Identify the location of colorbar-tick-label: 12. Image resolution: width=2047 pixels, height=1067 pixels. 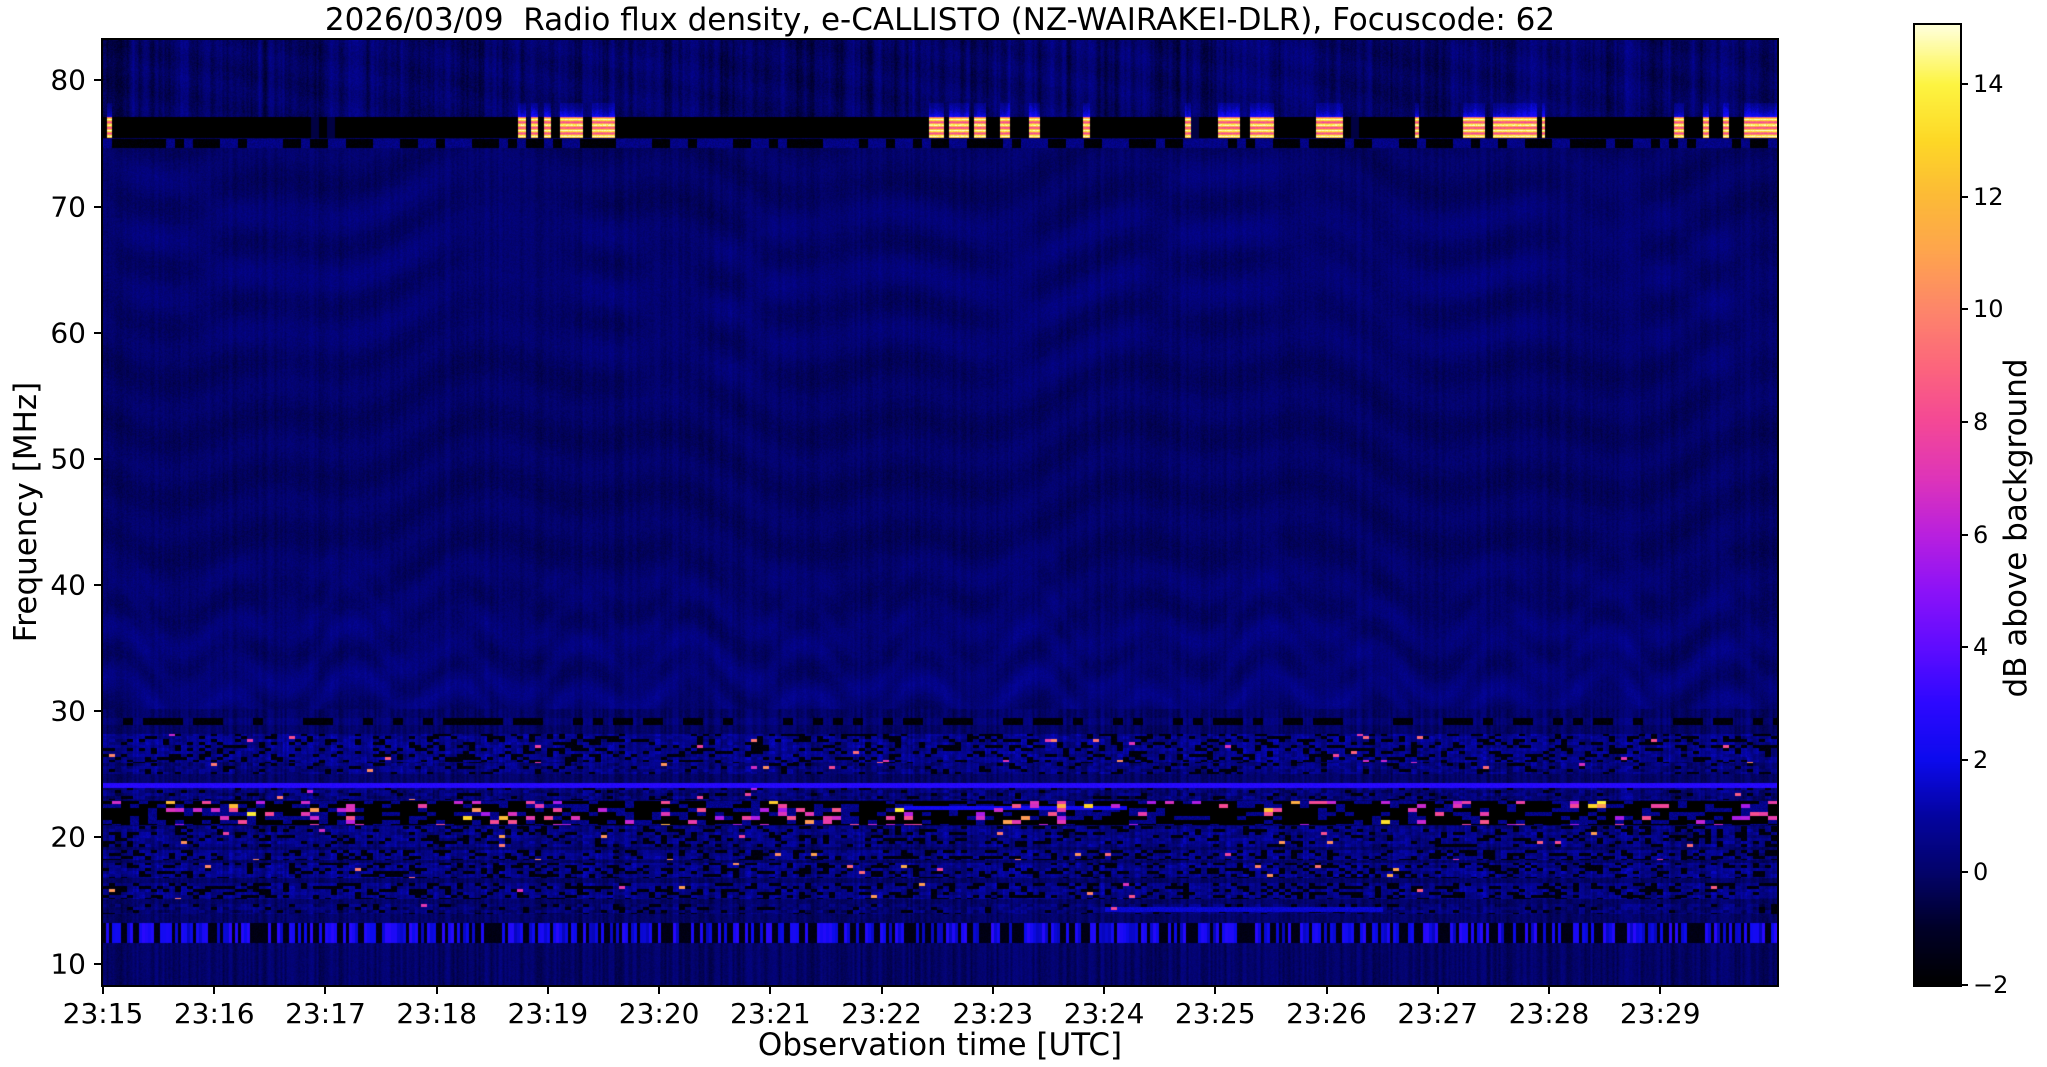
(1988, 196).